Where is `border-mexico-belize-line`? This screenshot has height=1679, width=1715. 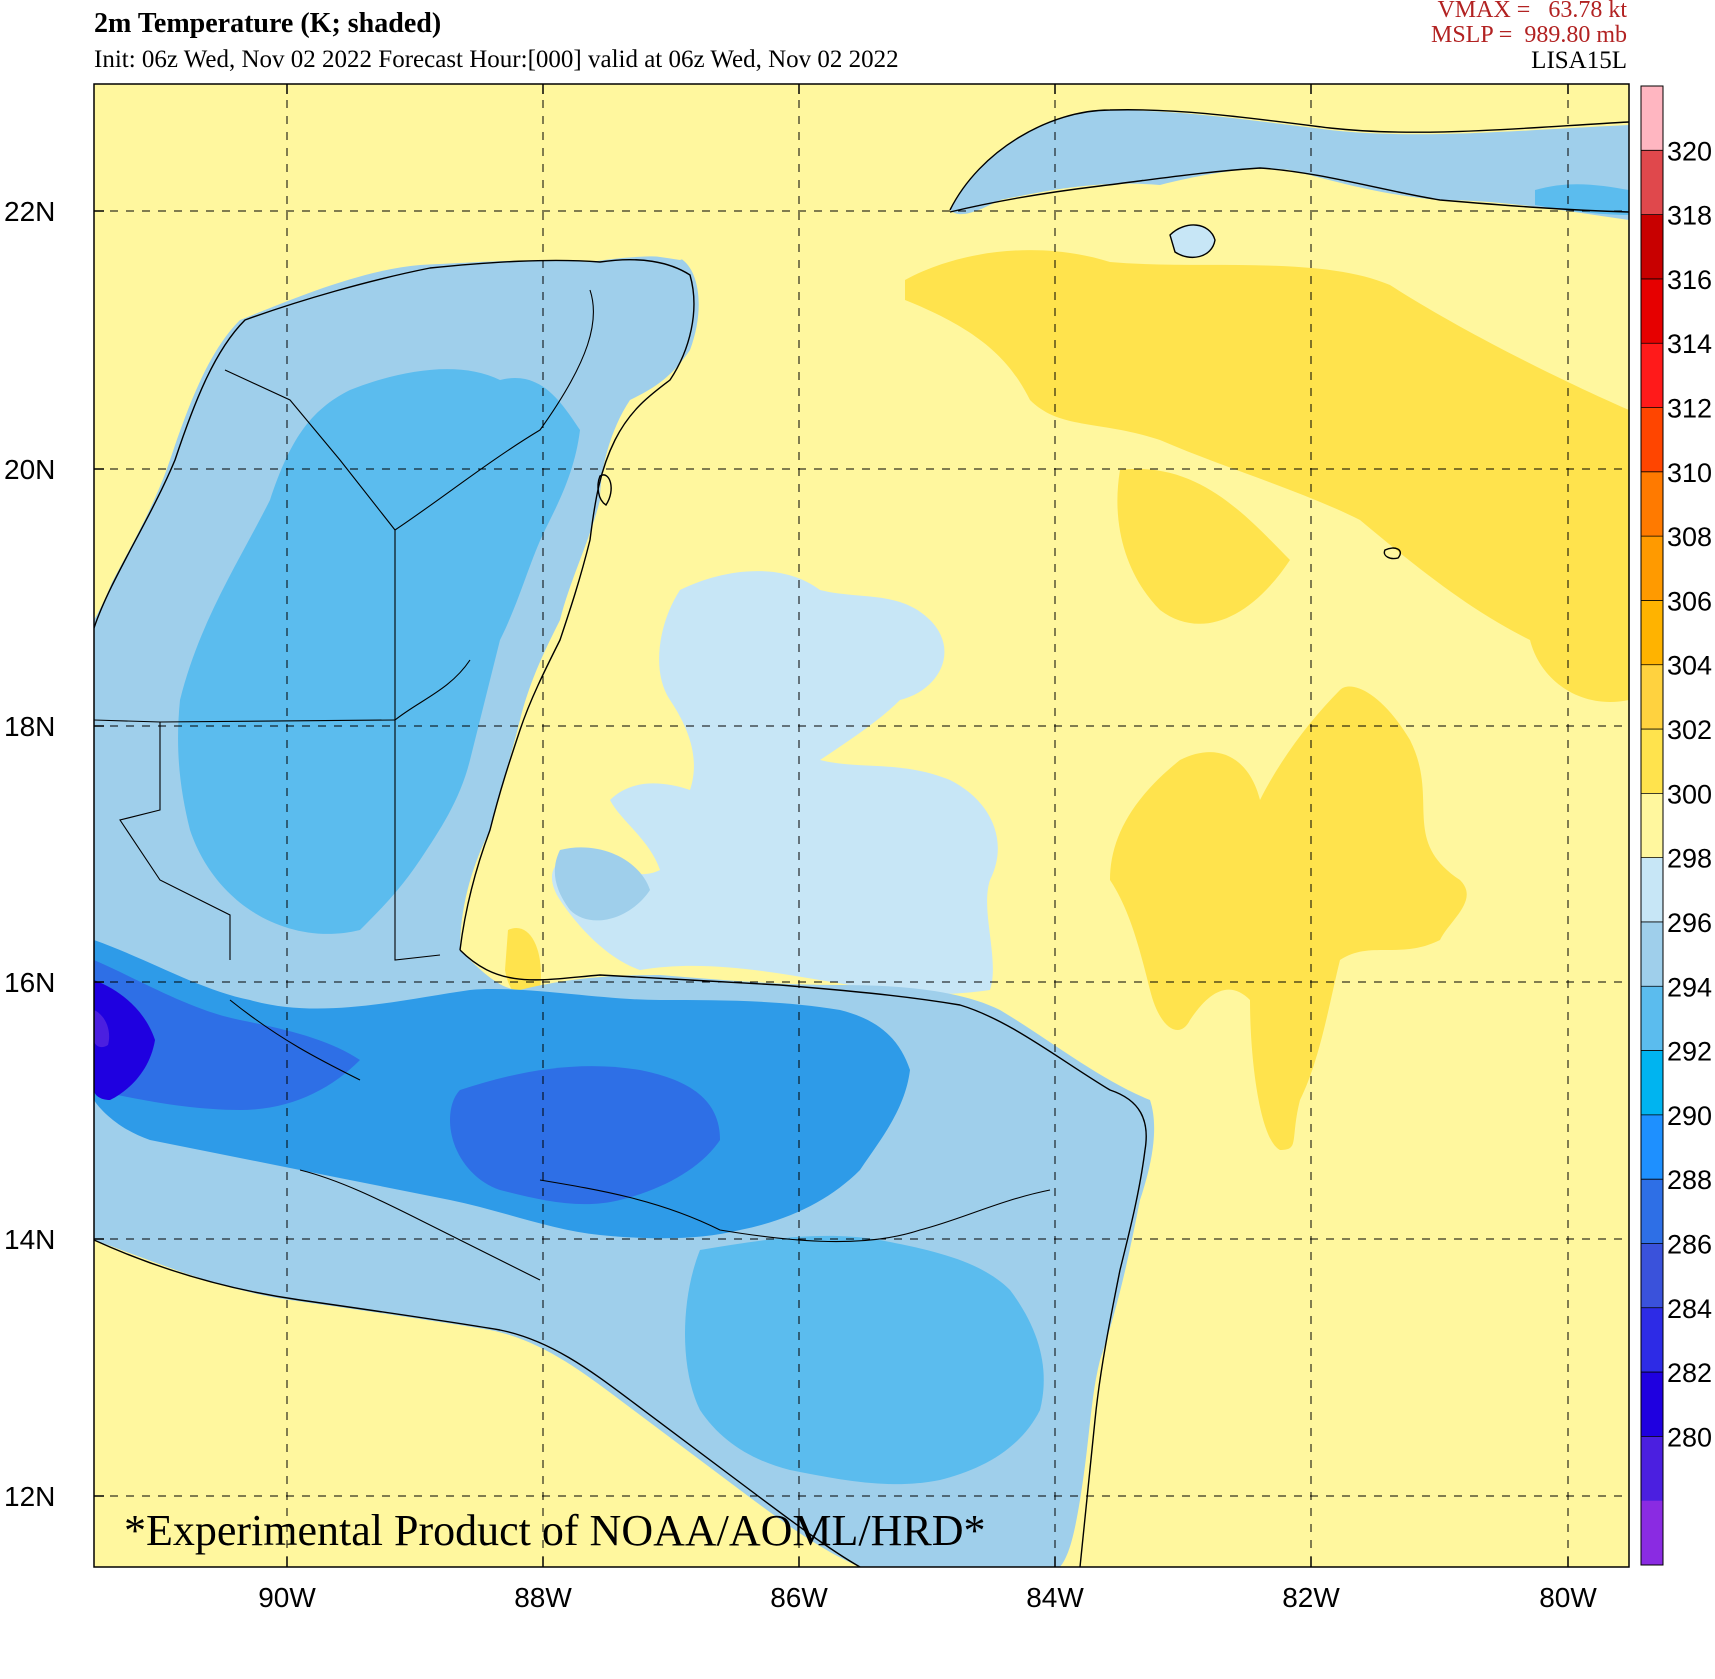
border-mexico-belize-line is located at coordinates (277, 721).